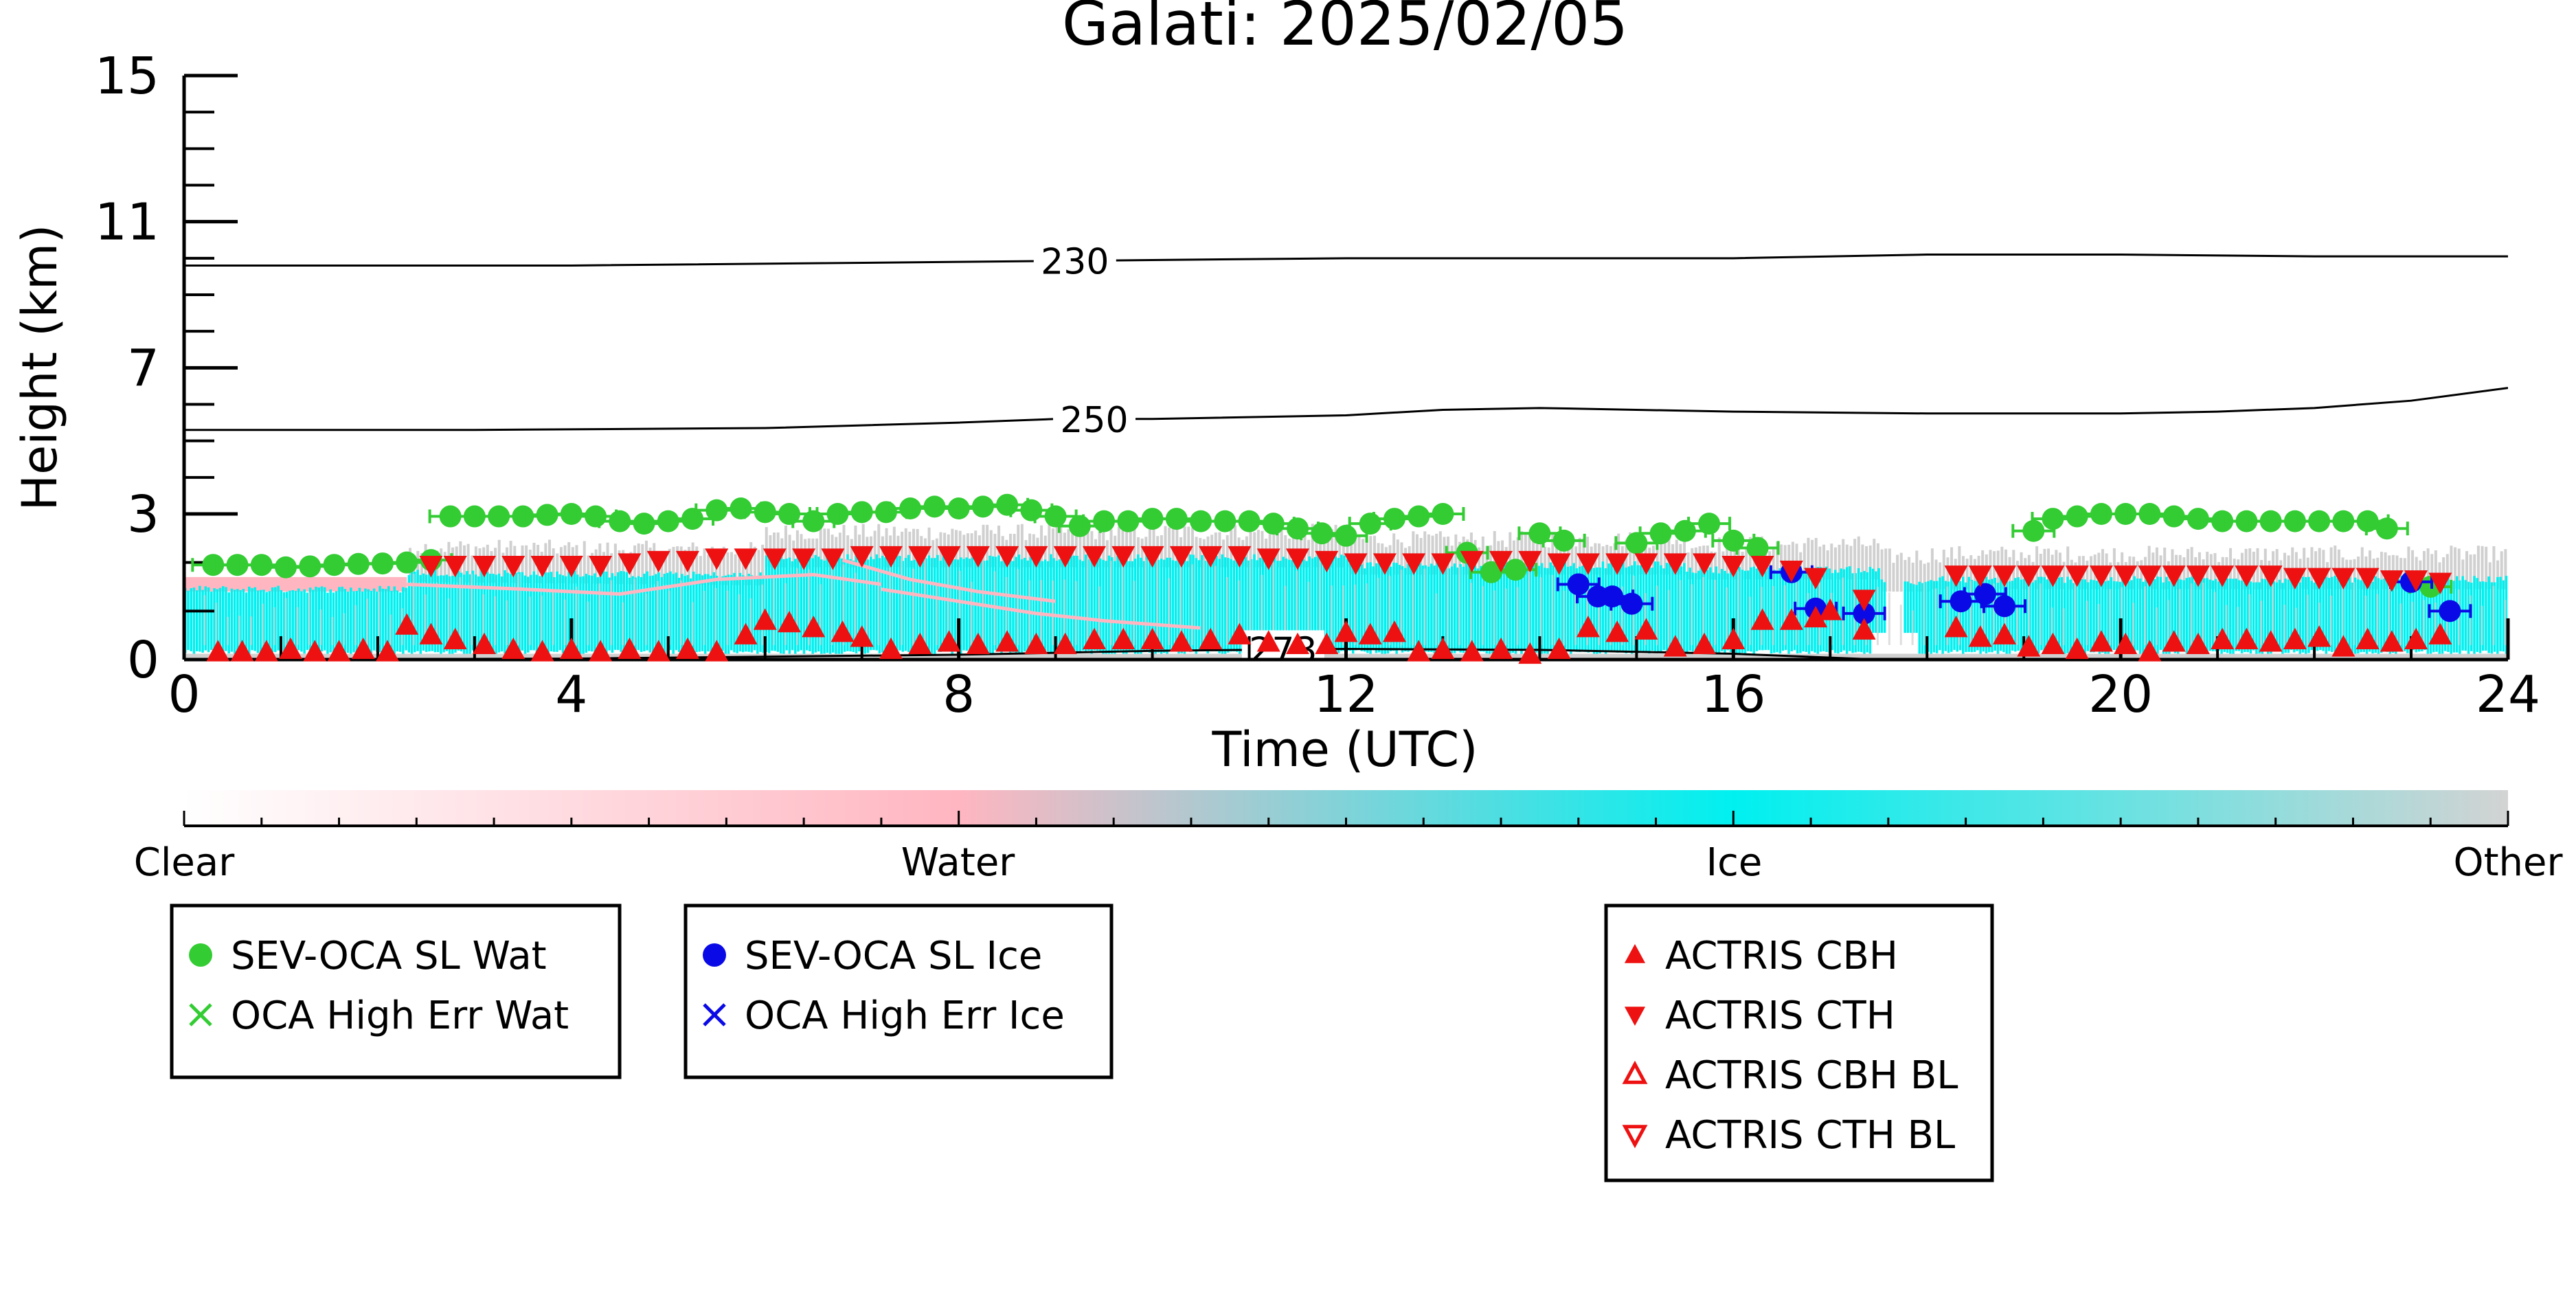 The height and width of the screenshot is (1291, 2576). Describe the element at coordinates (1733, 694) in the screenshot. I see `x-tick-label: 16` at that location.